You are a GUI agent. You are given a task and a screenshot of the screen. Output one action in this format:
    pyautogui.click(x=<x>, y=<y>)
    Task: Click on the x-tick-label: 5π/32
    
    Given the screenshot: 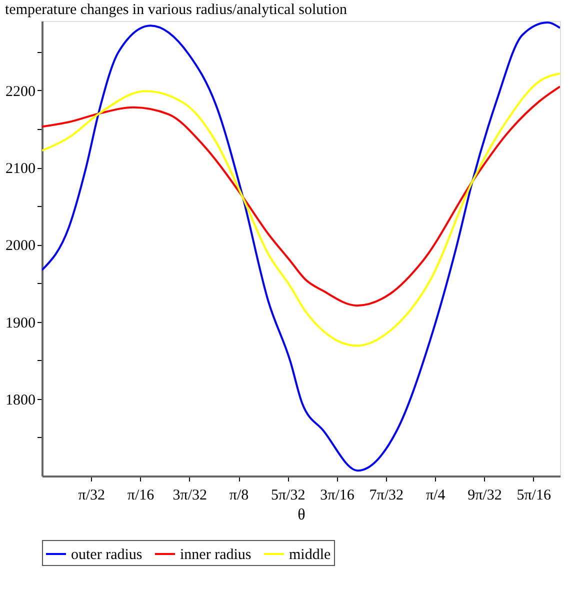 What is the action you would take?
    pyautogui.click(x=288, y=496)
    